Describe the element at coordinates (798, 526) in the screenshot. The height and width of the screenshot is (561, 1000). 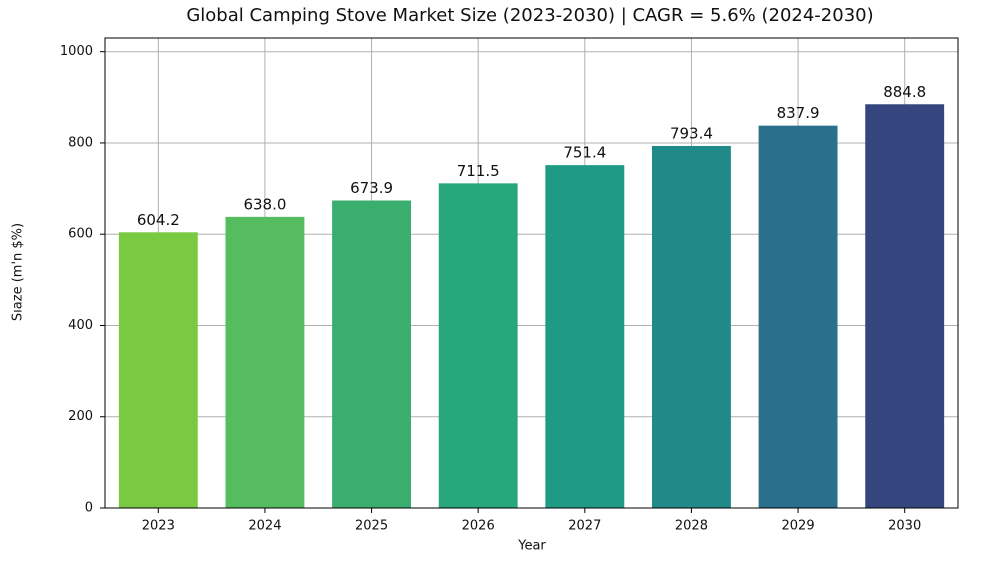
I see `x-tick-label: 2029` at that location.